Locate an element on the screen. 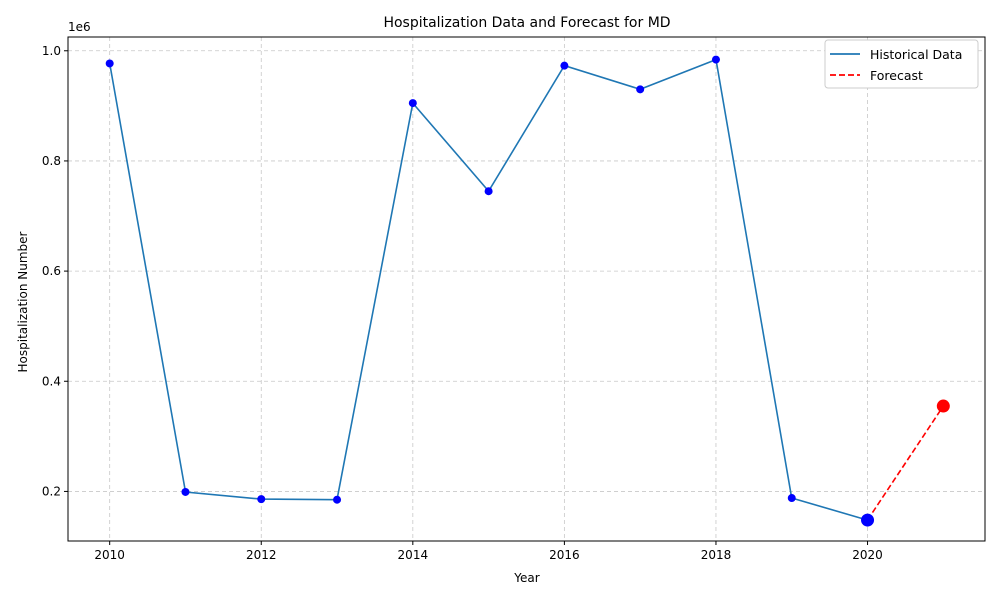 This screenshot has height=604, width=1000. y-axis-label: Hospitalization Number is located at coordinates (23, 301).